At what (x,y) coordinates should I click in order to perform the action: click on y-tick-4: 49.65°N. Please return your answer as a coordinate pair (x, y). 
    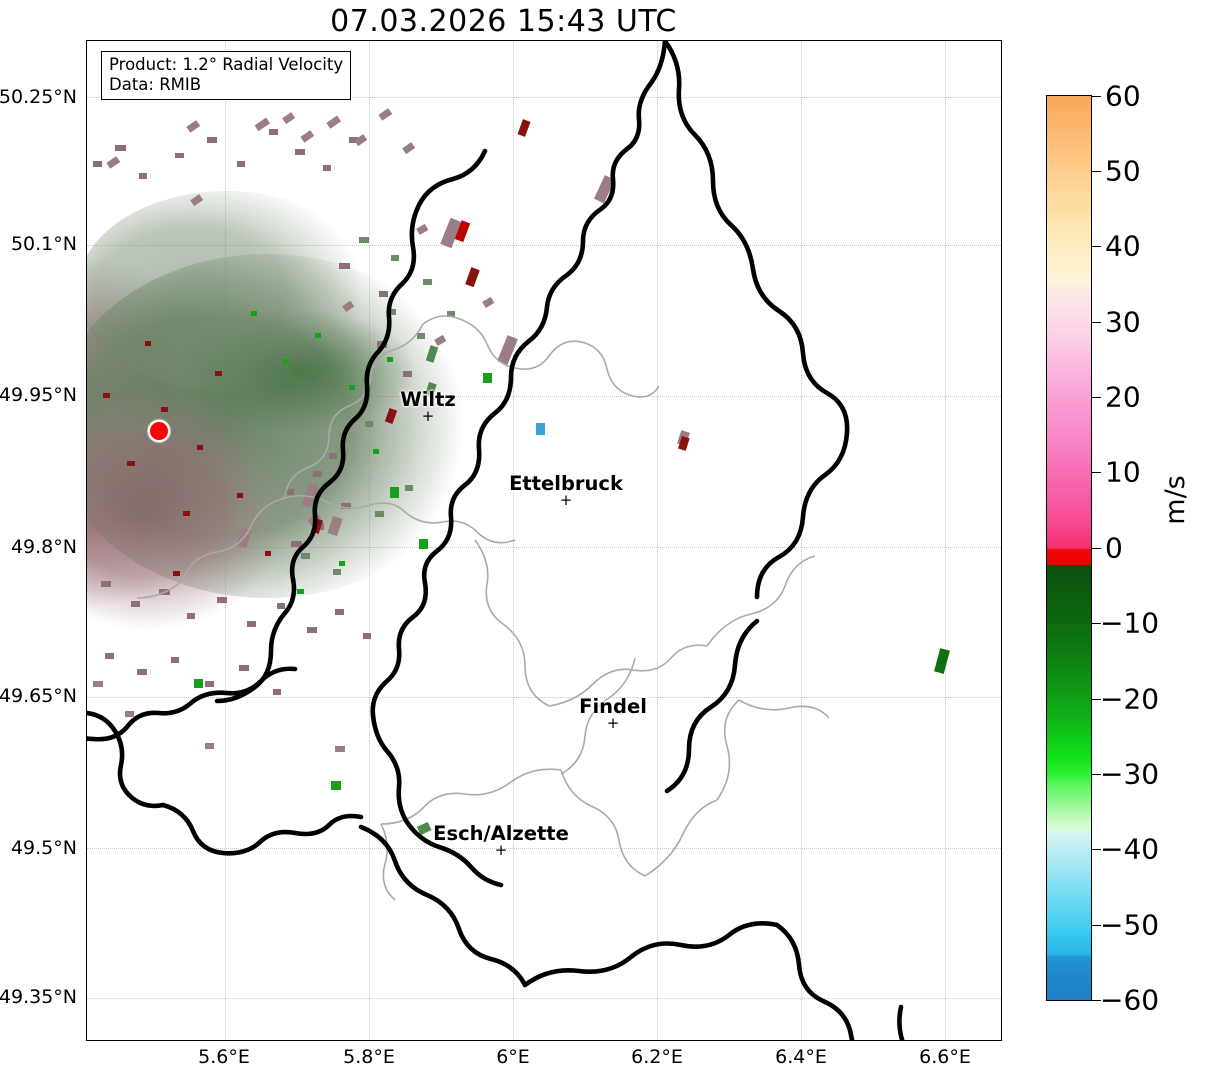
    Looking at the image, I should click on (38, 696).